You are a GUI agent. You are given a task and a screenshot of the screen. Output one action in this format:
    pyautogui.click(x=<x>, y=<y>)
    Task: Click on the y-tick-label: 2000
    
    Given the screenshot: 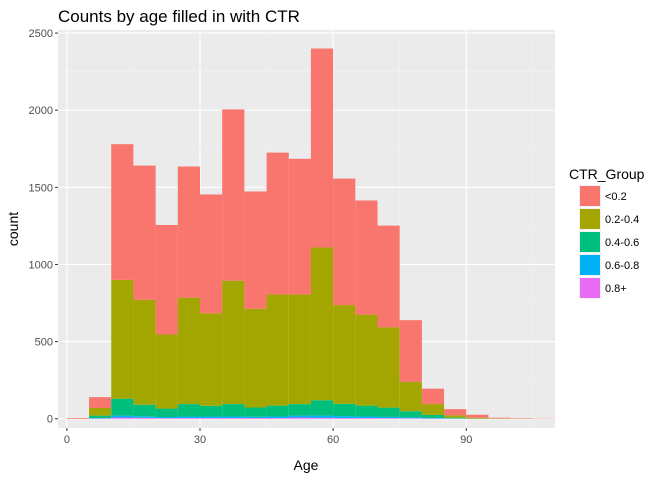 What is the action you would take?
    pyautogui.click(x=41, y=111)
    